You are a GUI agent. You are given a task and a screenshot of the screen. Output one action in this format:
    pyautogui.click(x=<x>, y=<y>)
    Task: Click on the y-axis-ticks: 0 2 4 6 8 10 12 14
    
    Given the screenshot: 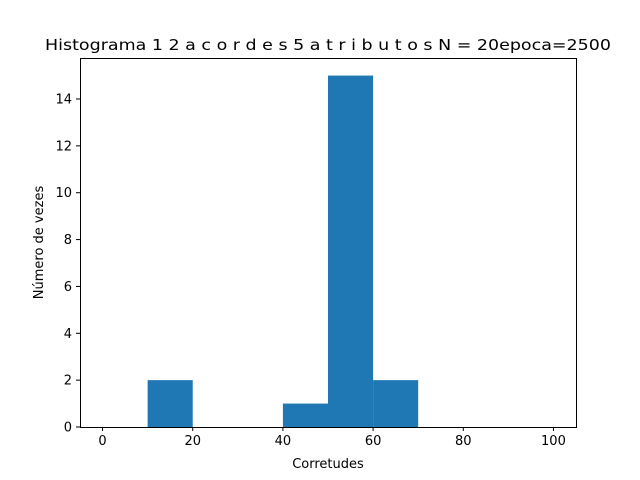 What is the action you would take?
    pyautogui.click(x=67, y=264)
    